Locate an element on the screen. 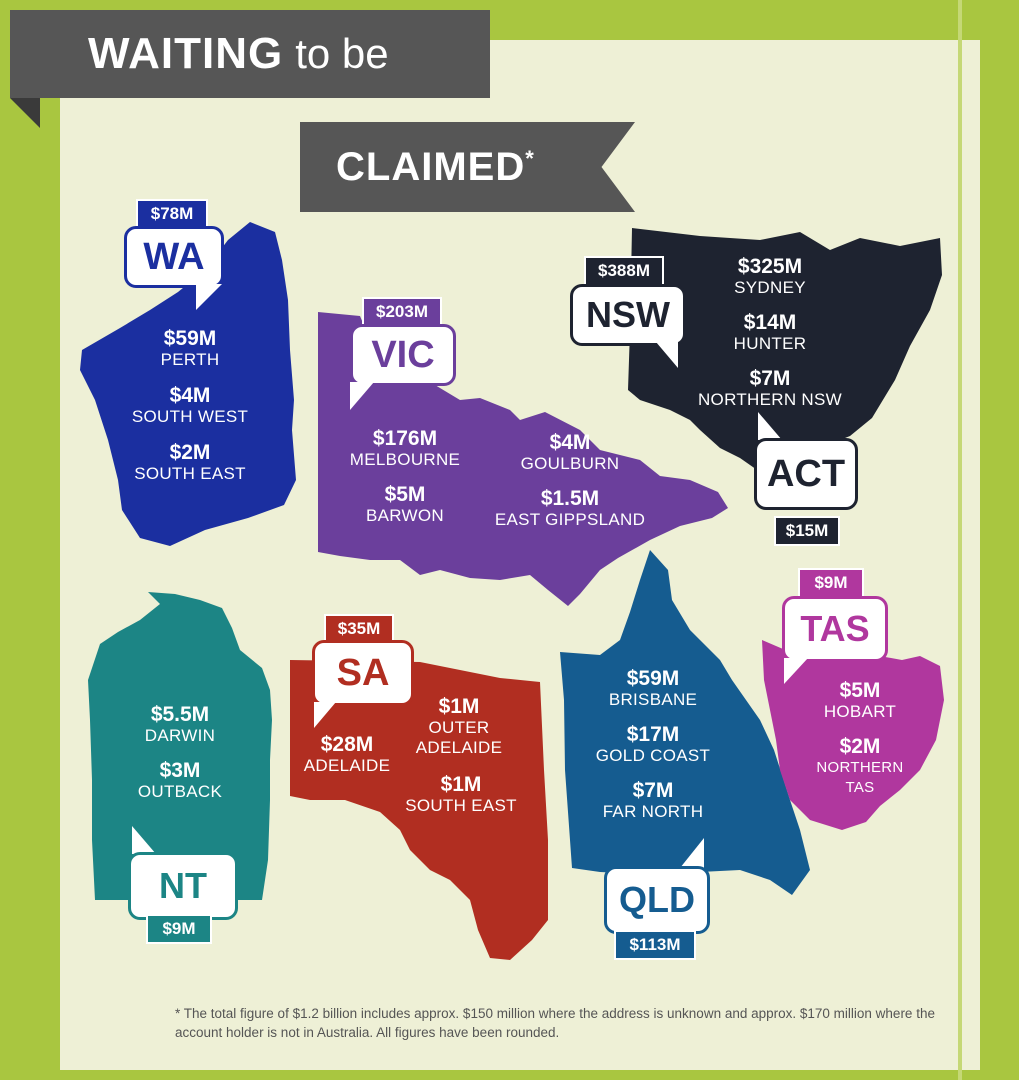 The height and width of the screenshot is (1080, 1019). sa-total-badge: $35M is located at coordinates (359, 629).